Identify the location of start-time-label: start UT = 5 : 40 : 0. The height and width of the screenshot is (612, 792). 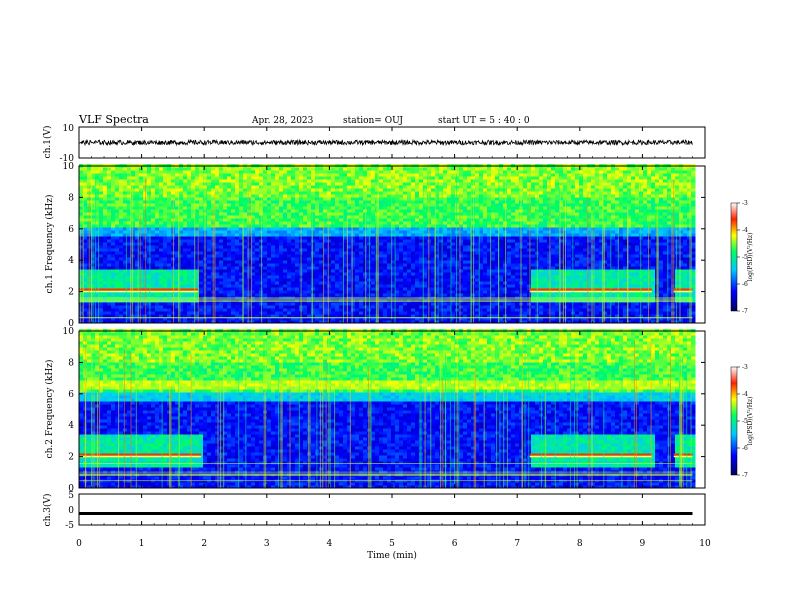
(484, 121).